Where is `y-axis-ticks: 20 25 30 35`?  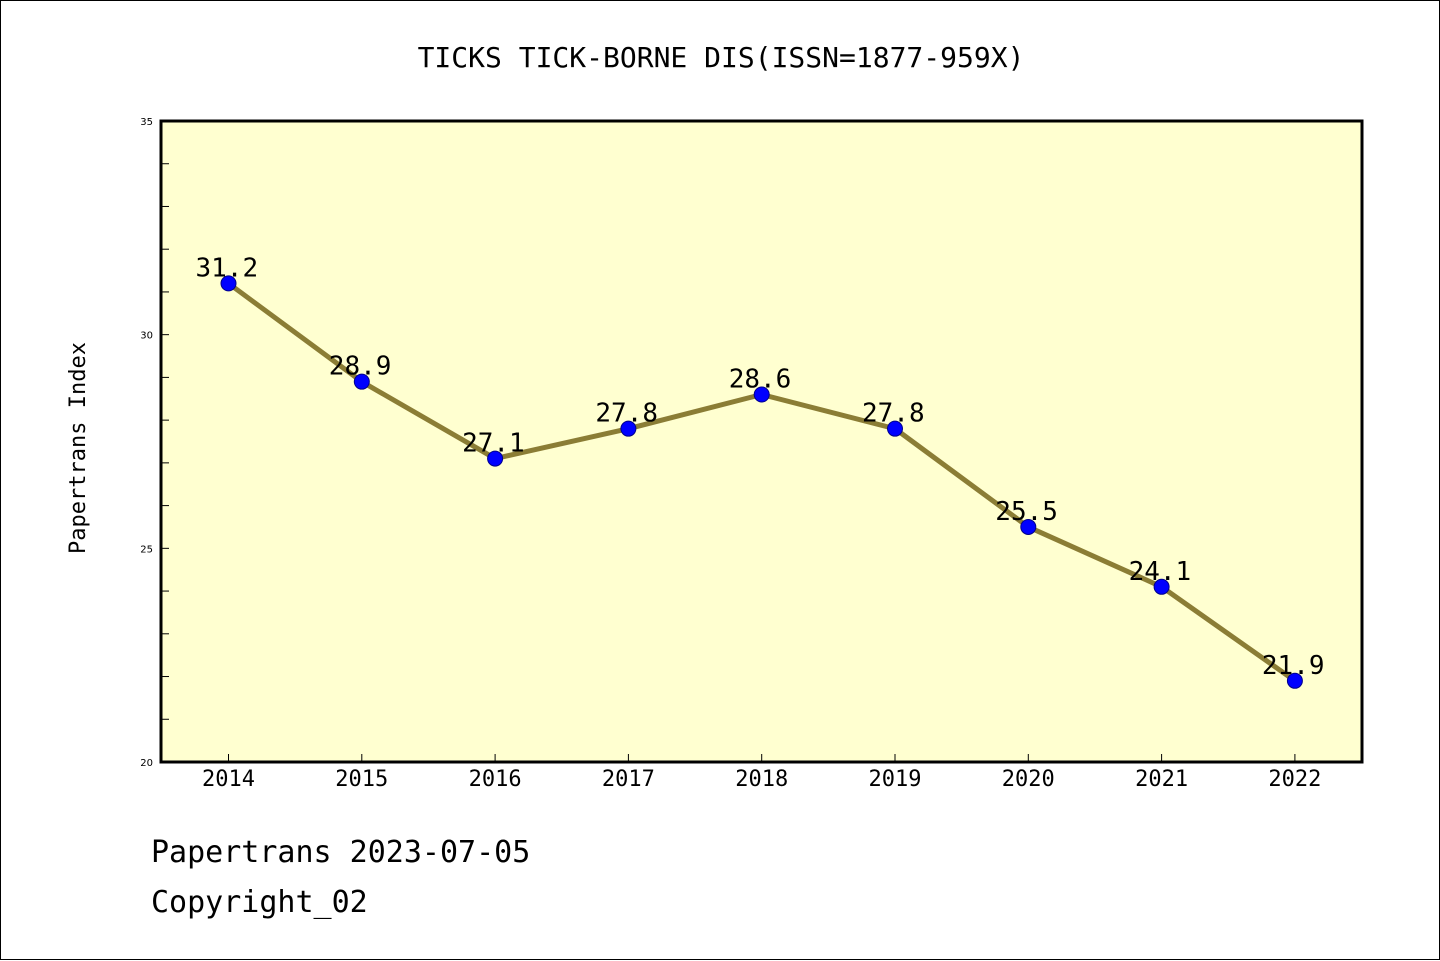
y-axis-ticks: 20 25 30 35 is located at coordinates (154, 443).